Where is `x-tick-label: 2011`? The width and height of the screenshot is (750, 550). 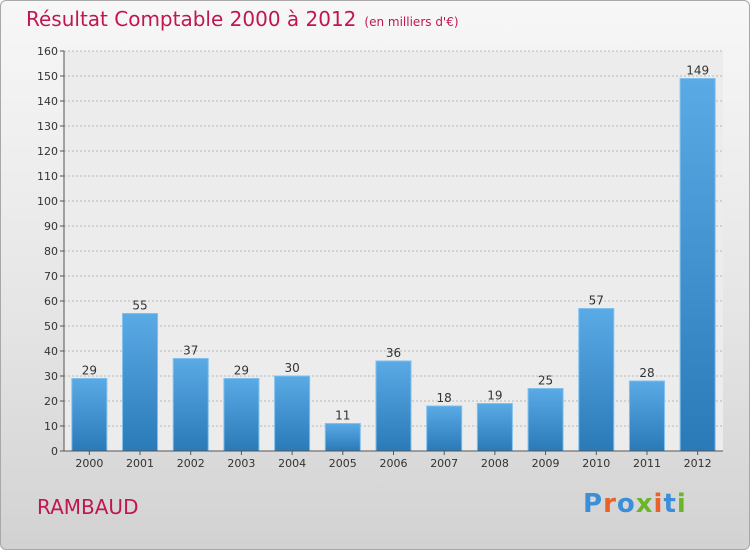 x-tick-label: 2011 is located at coordinates (647, 463).